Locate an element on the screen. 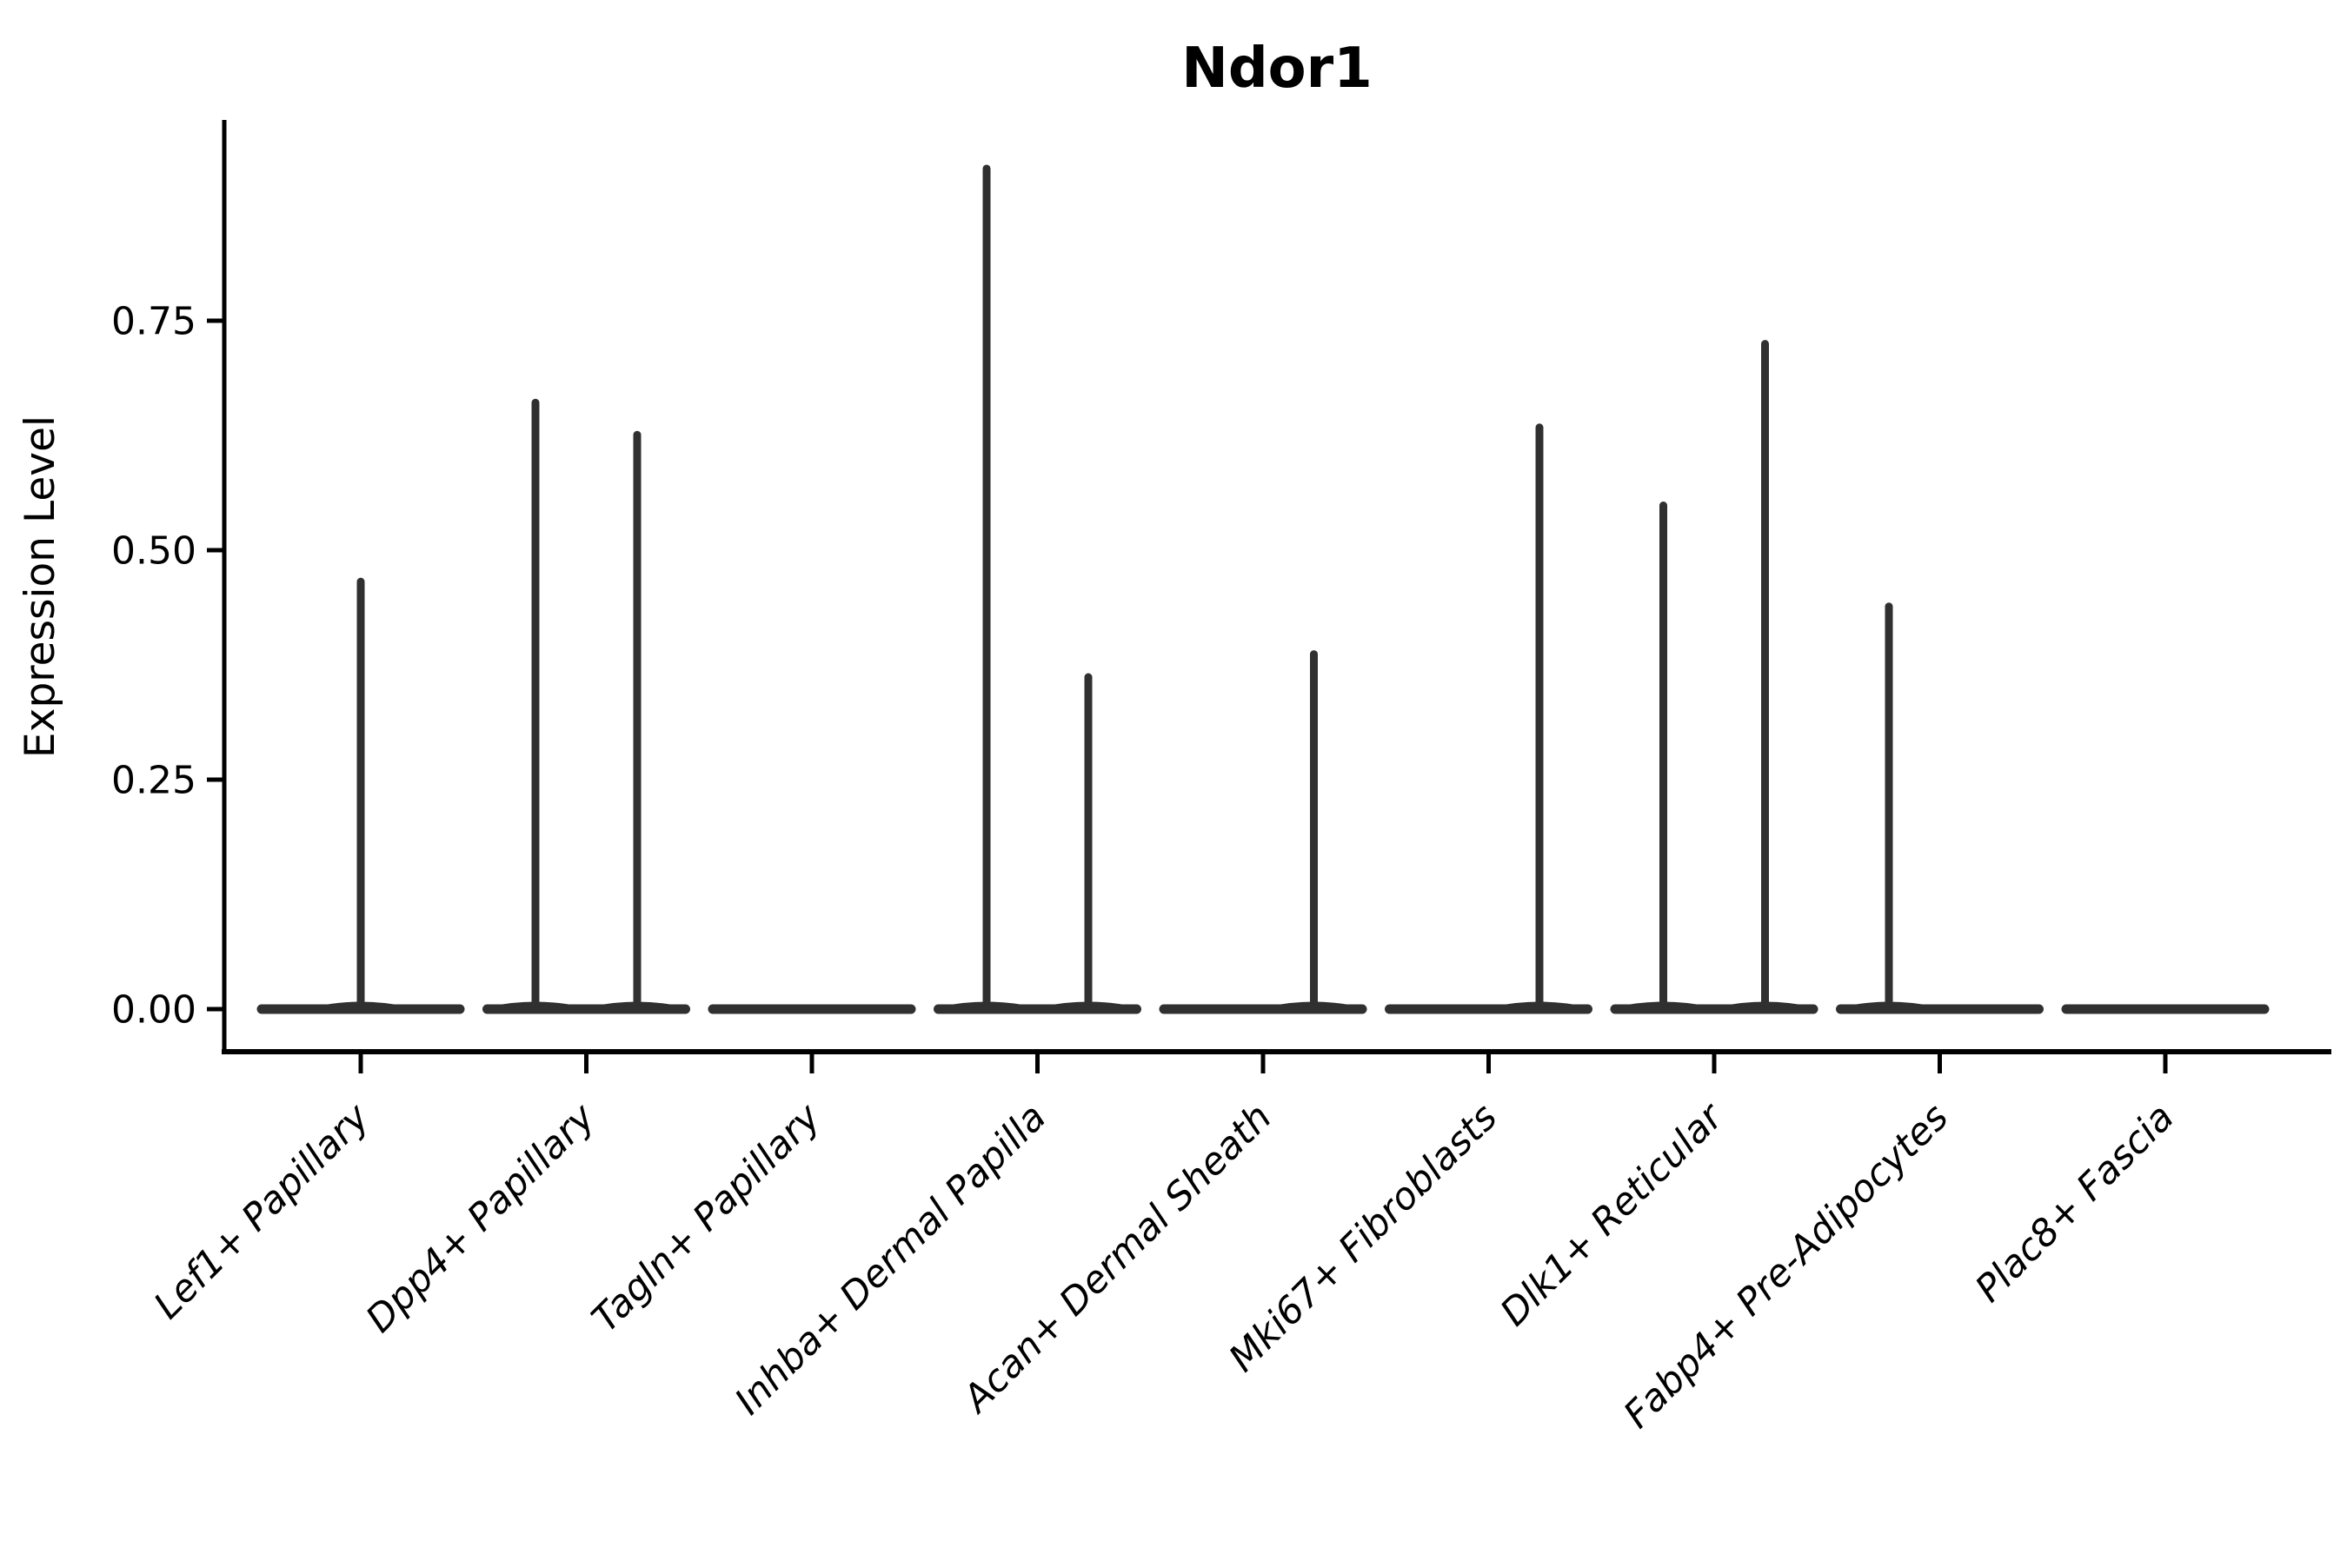  y-tick-label: 0.00 is located at coordinates (154, 1009).